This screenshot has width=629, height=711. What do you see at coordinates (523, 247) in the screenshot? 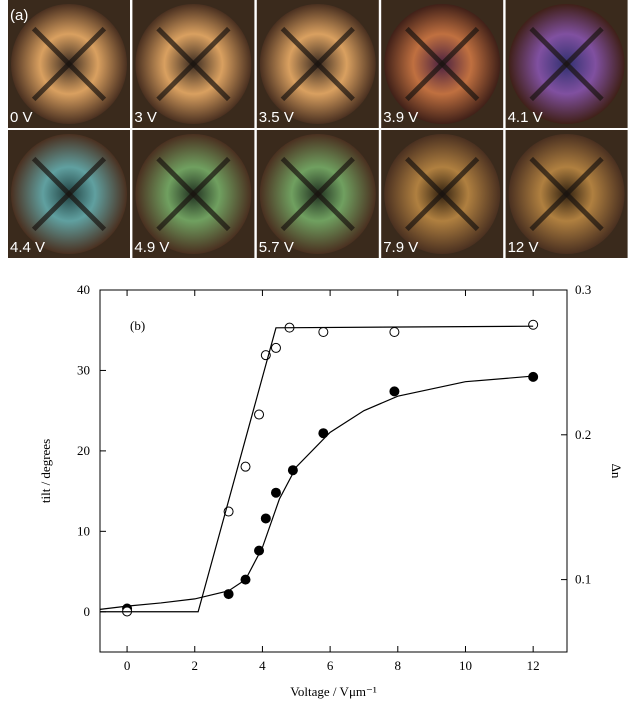
I see `tile-label: 12 V` at bounding box center [523, 247].